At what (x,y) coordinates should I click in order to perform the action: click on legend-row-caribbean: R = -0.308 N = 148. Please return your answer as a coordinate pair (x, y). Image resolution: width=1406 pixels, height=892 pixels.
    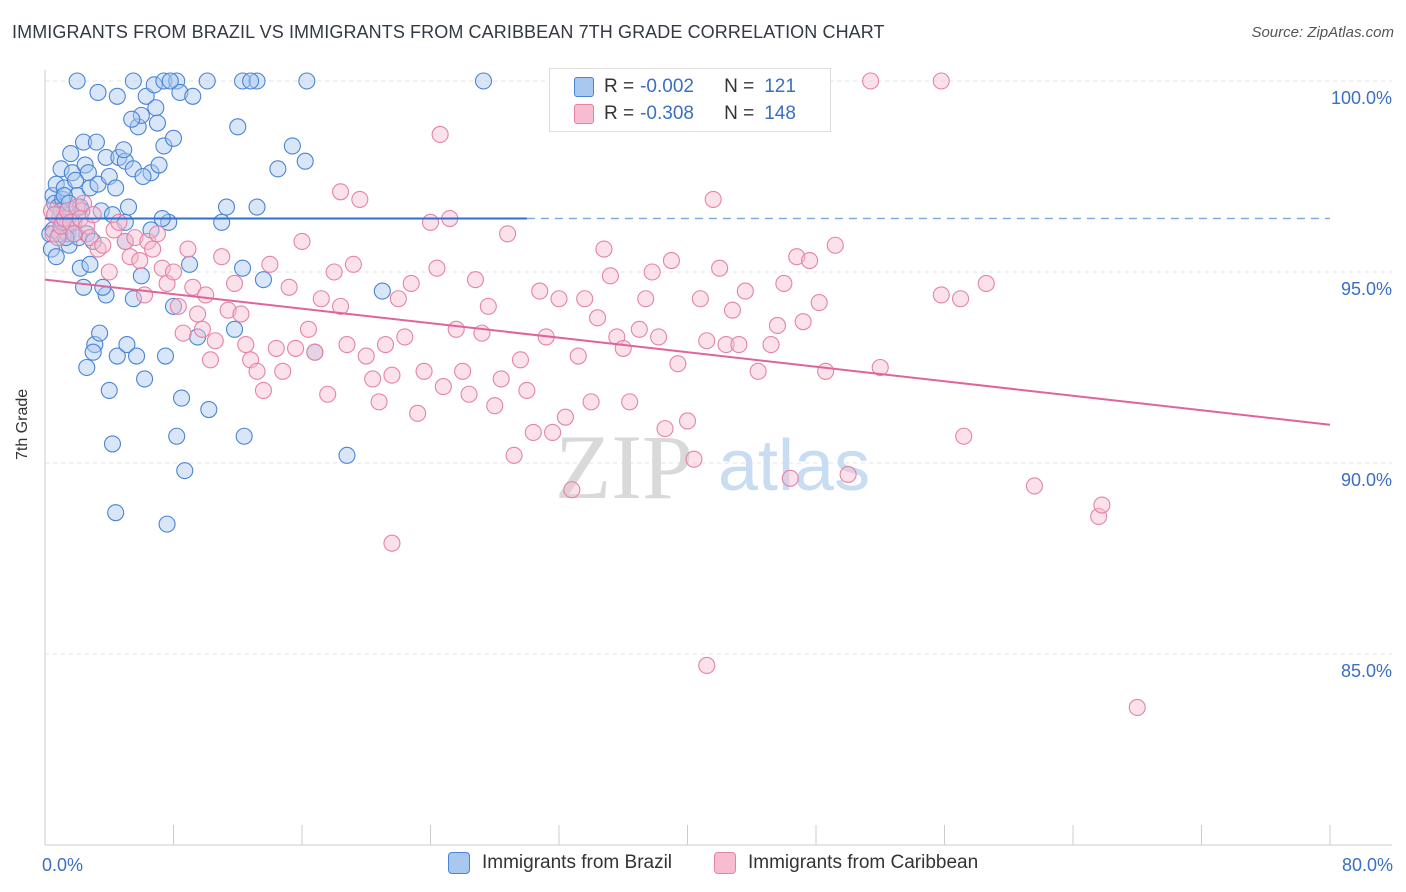
    Looking at the image, I should click on (685, 114).